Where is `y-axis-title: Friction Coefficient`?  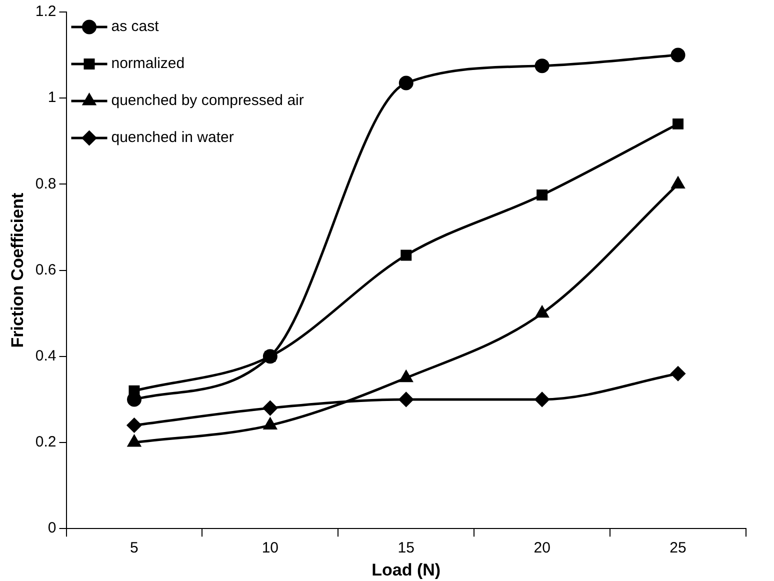
y-axis-title: Friction Coefficient is located at coordinates (17, 270).